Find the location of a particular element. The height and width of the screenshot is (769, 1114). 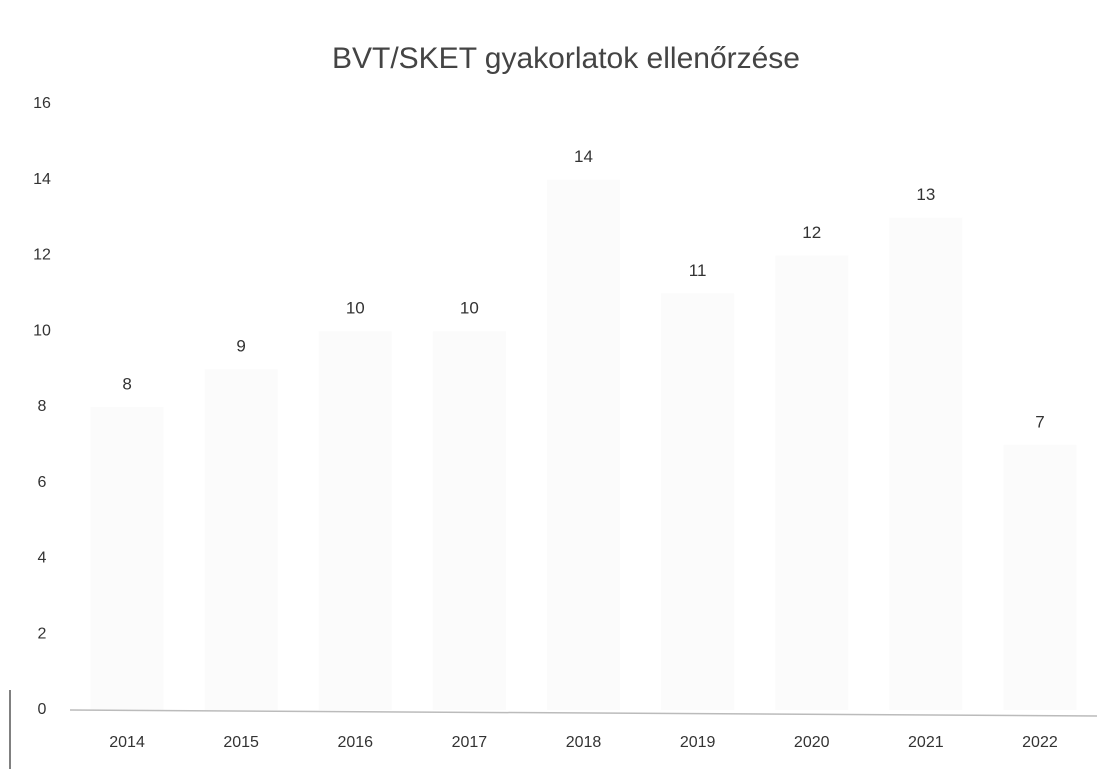

data-label: 11 is located at coordinates (698, 270).